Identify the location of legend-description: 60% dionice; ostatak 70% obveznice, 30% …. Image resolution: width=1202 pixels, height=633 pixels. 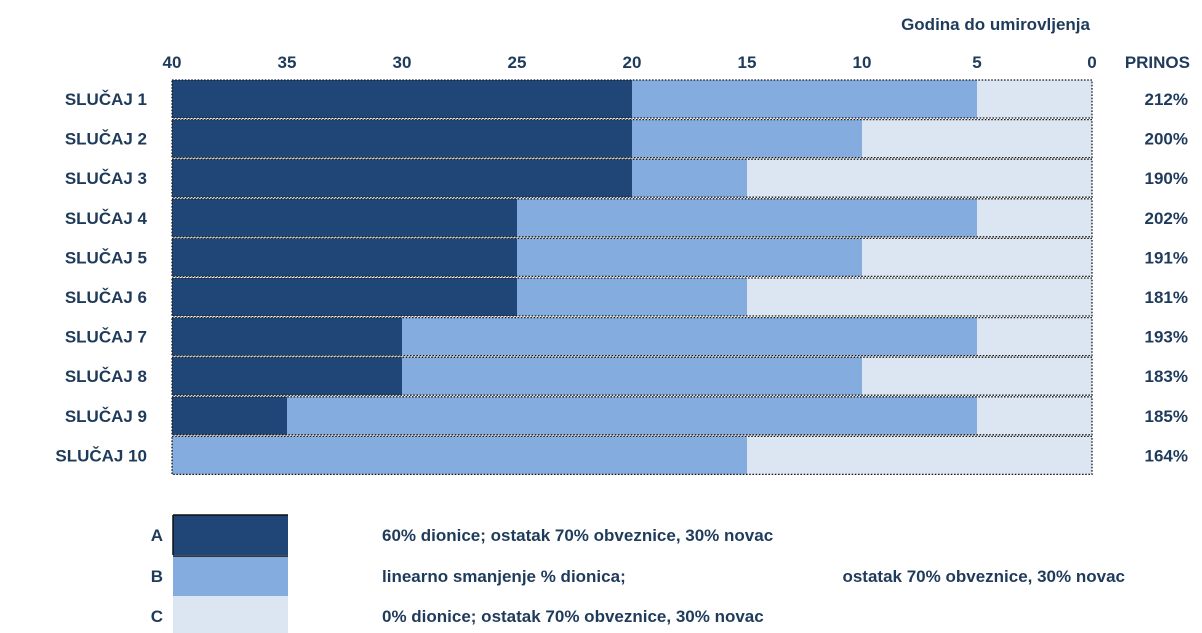
(577, 535).